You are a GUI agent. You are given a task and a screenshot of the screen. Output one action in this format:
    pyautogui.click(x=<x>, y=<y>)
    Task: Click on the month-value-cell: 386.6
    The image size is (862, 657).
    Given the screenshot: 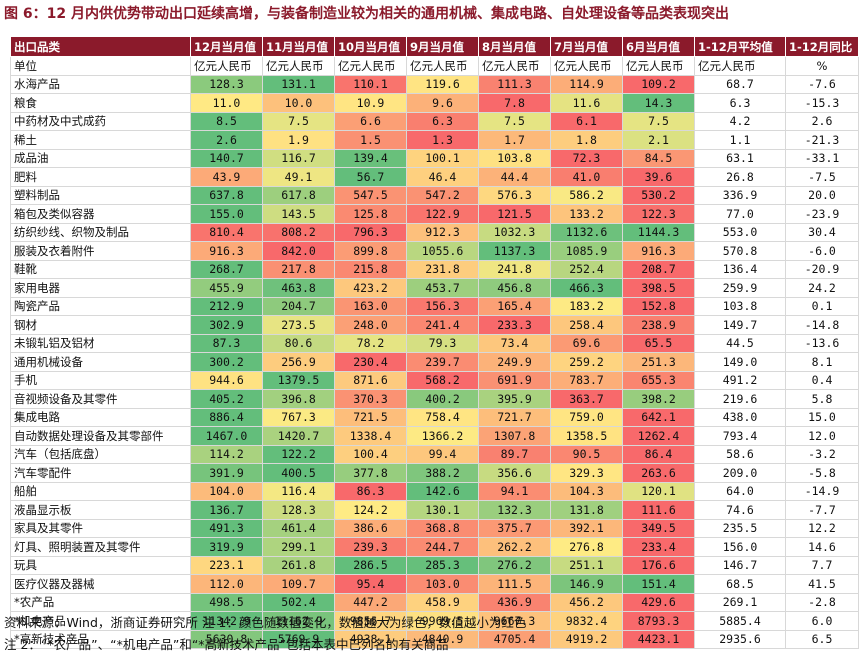 What is the action you would take?
    pyautogui.click(x=370, y=528)
    